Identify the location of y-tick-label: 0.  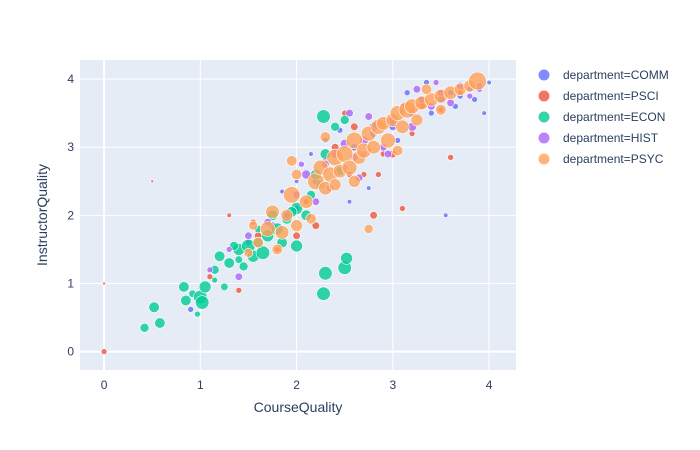
(70, 352).